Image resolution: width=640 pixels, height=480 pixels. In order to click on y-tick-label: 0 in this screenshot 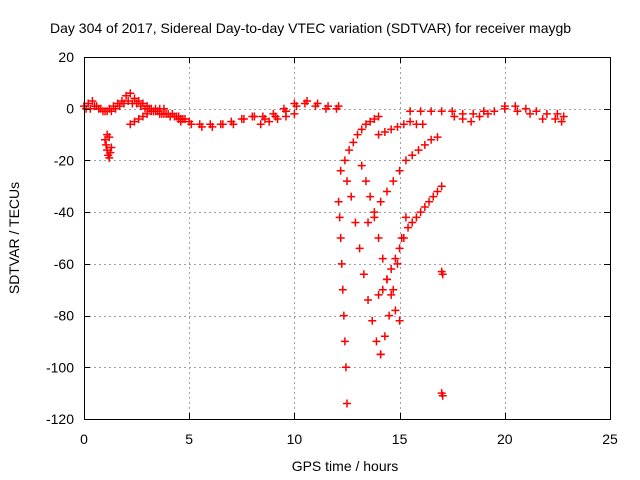, I will do `click(70, 109)`.